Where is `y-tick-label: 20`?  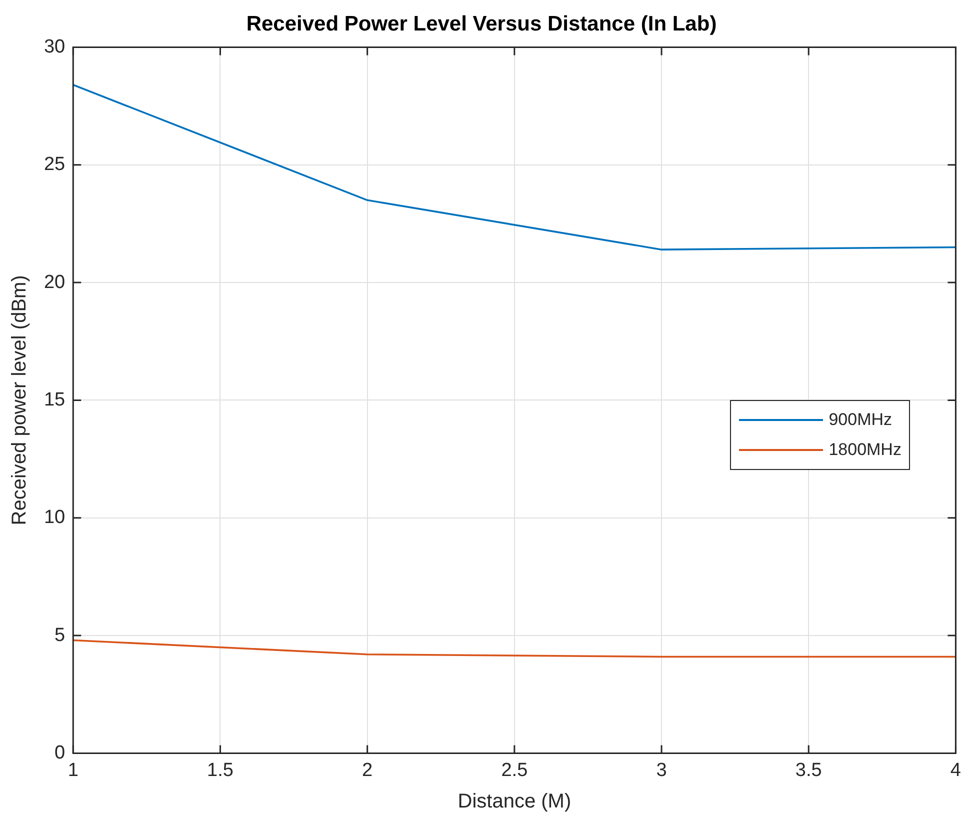 y-tick-label: 20 is located at coordinates (55, 282).